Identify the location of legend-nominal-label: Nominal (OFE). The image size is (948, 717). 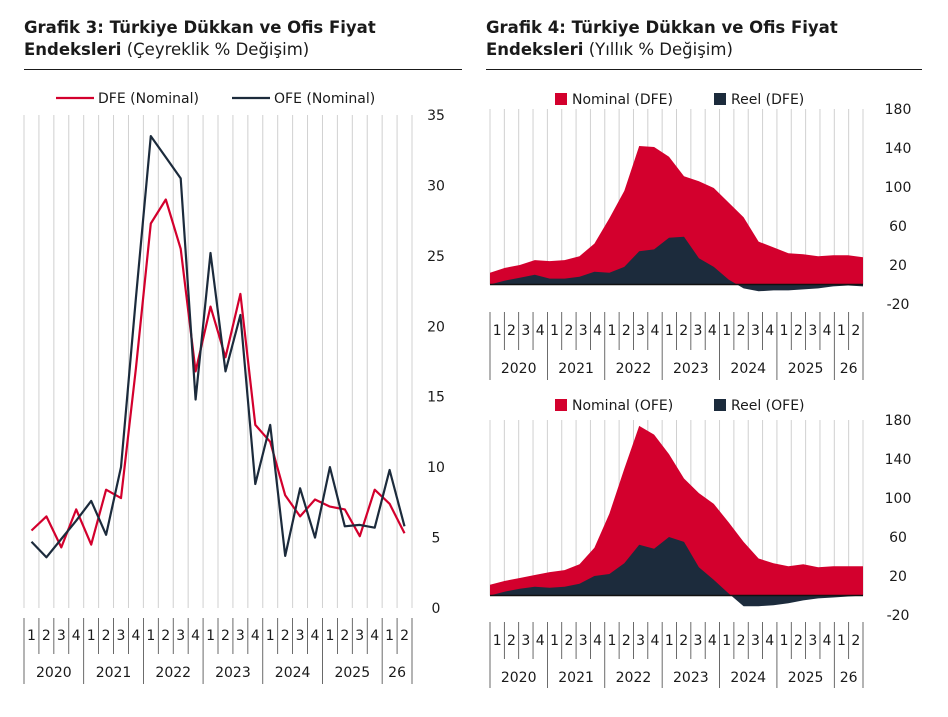
(622, 406).